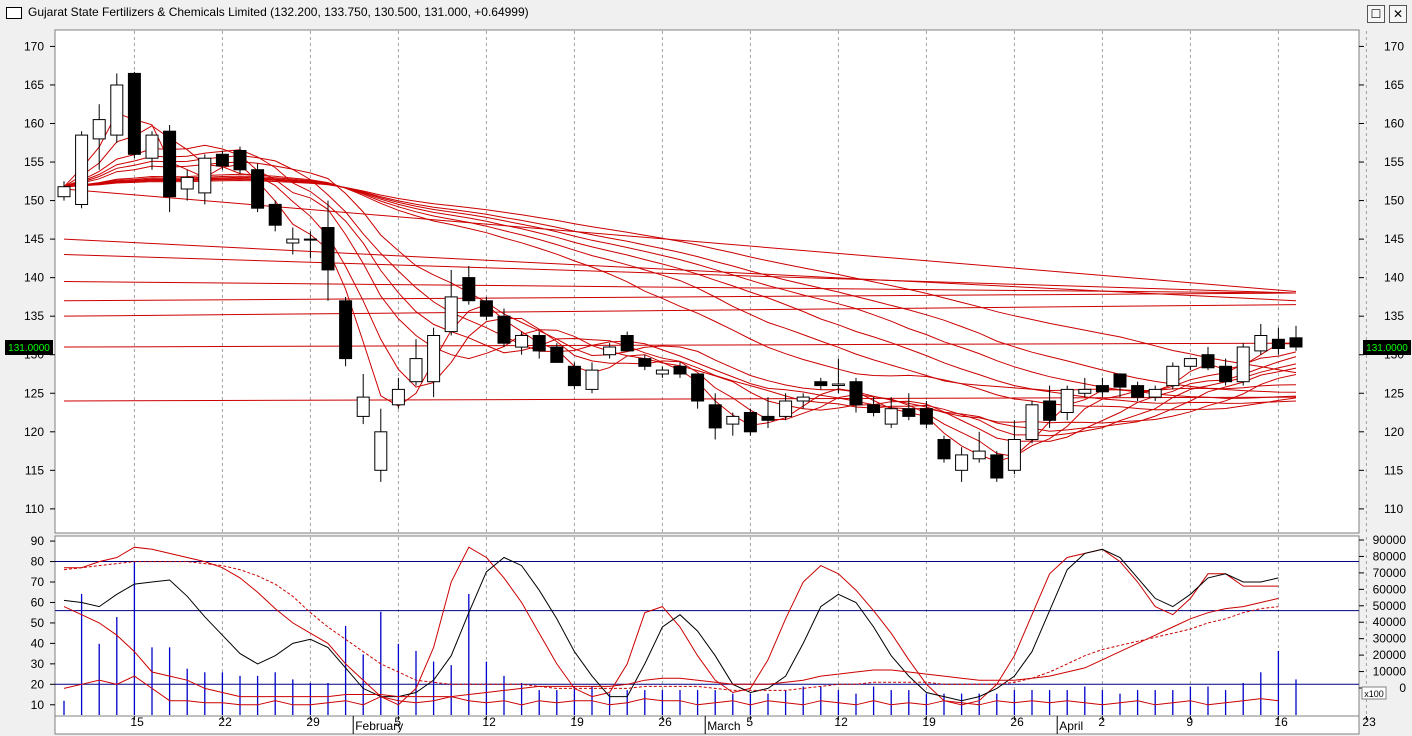  I want to click on price-tick-label-left: 120, so click(34, 432).